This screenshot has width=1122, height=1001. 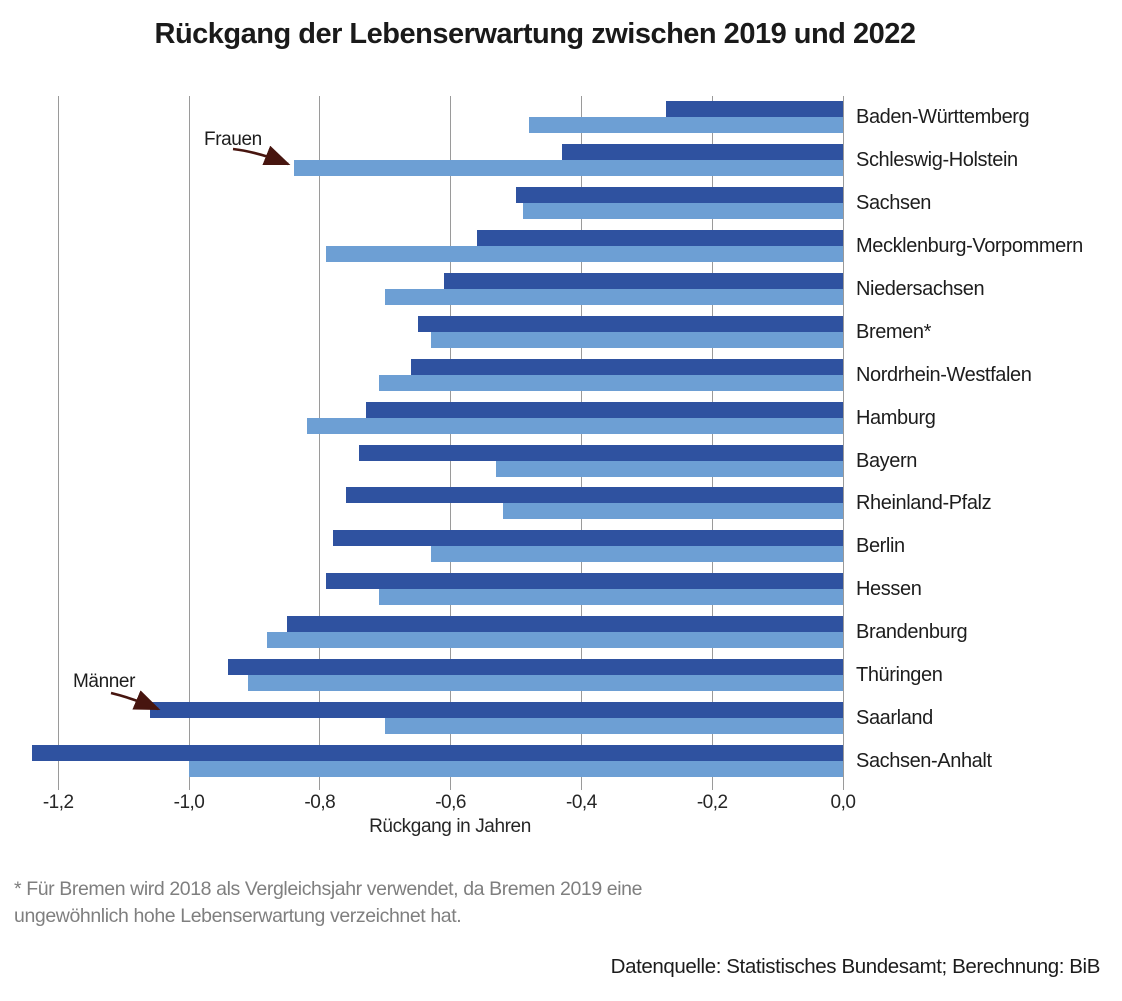 I want to click on bar-männer-sachsen-anhalt, so click(x=437, y=753).